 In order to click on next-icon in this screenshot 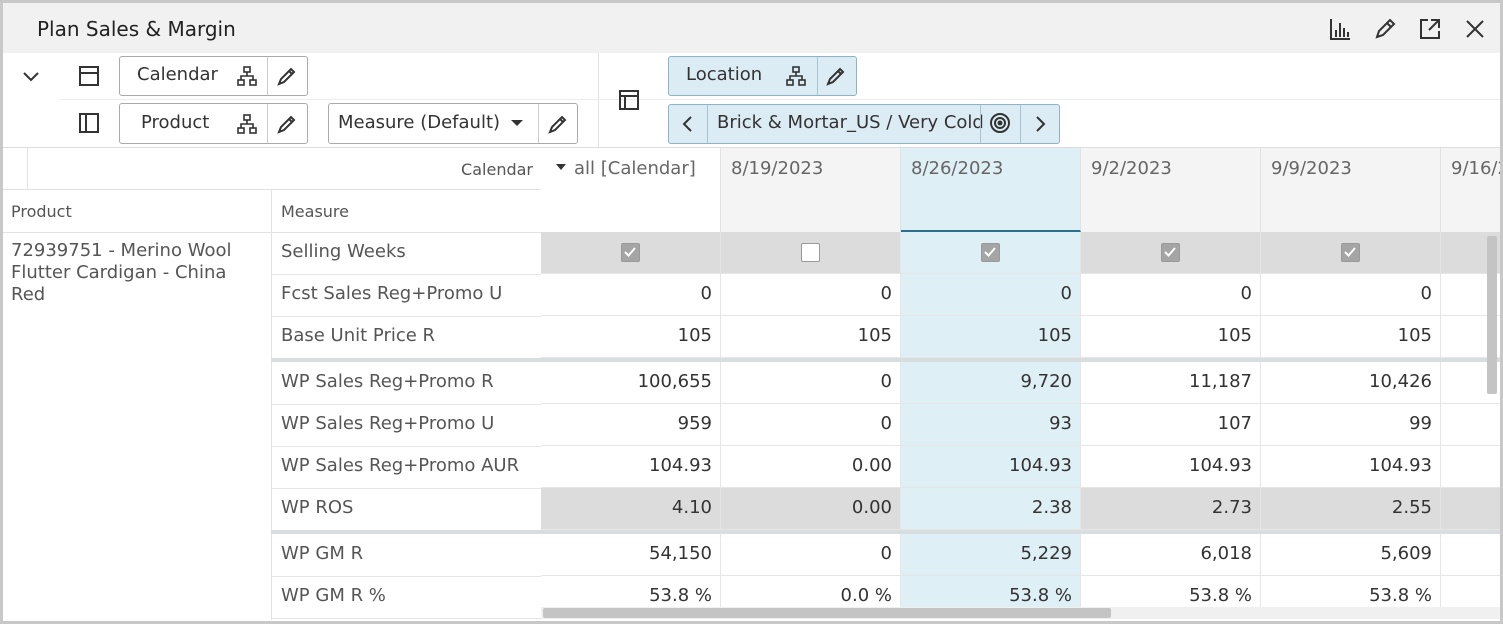, I will do `click(1040, 124)`.